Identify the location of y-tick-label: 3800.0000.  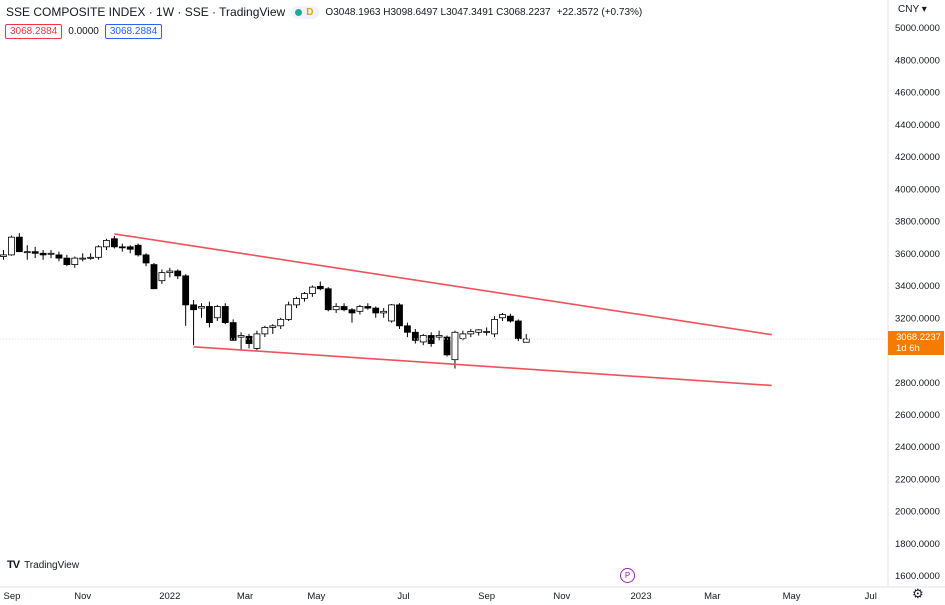
(917, 222).